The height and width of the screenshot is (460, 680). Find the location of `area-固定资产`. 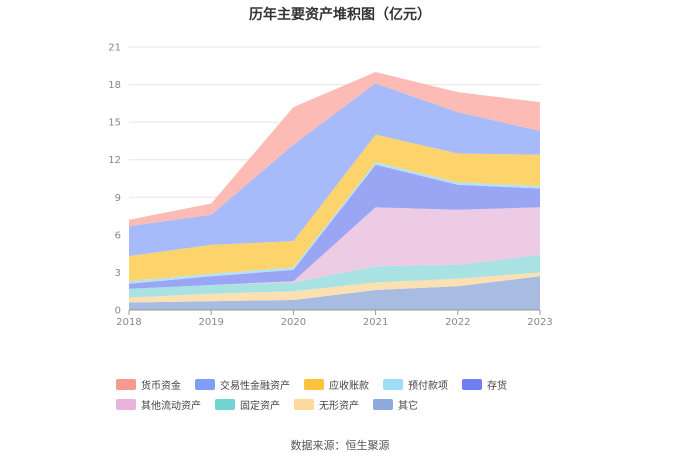

area-固定资产 is located at coordinates (334, 276).